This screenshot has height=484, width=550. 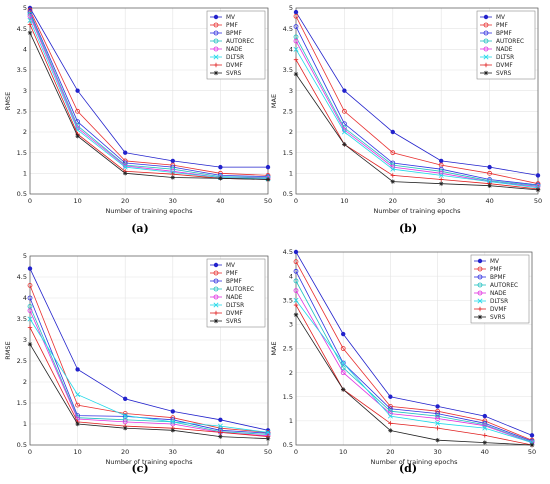 I want to click on legend-label: MV, so click(x=230, y=266).